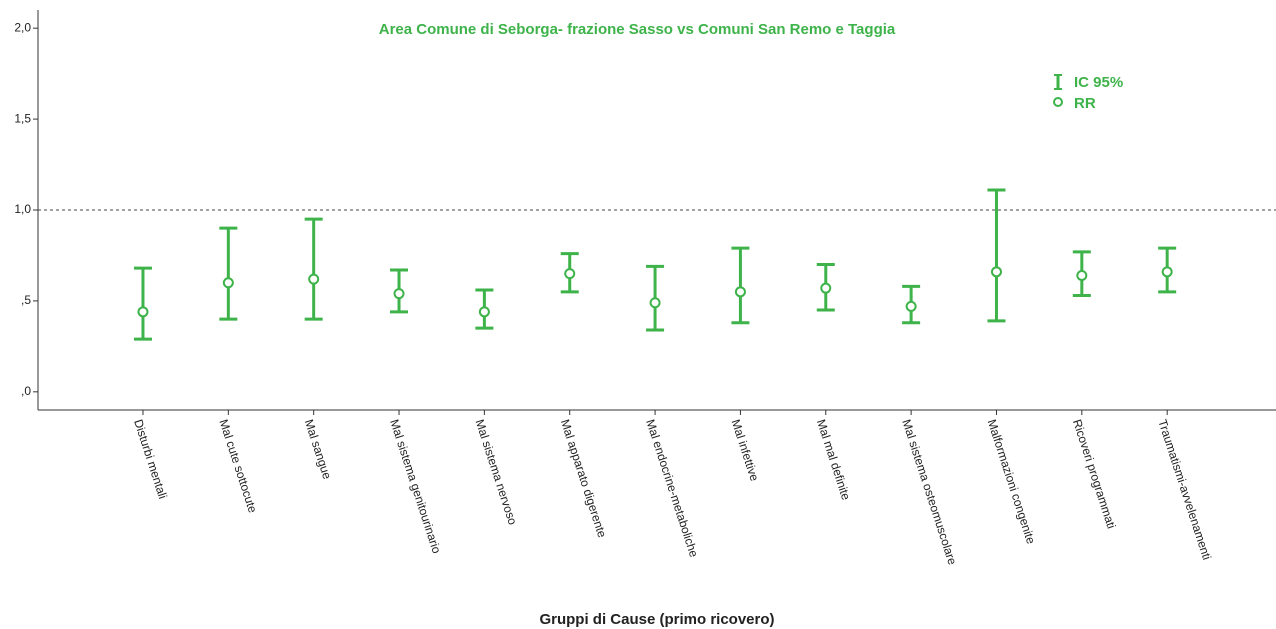  I want to click on legend-rr-icon, so click(1058, 102).